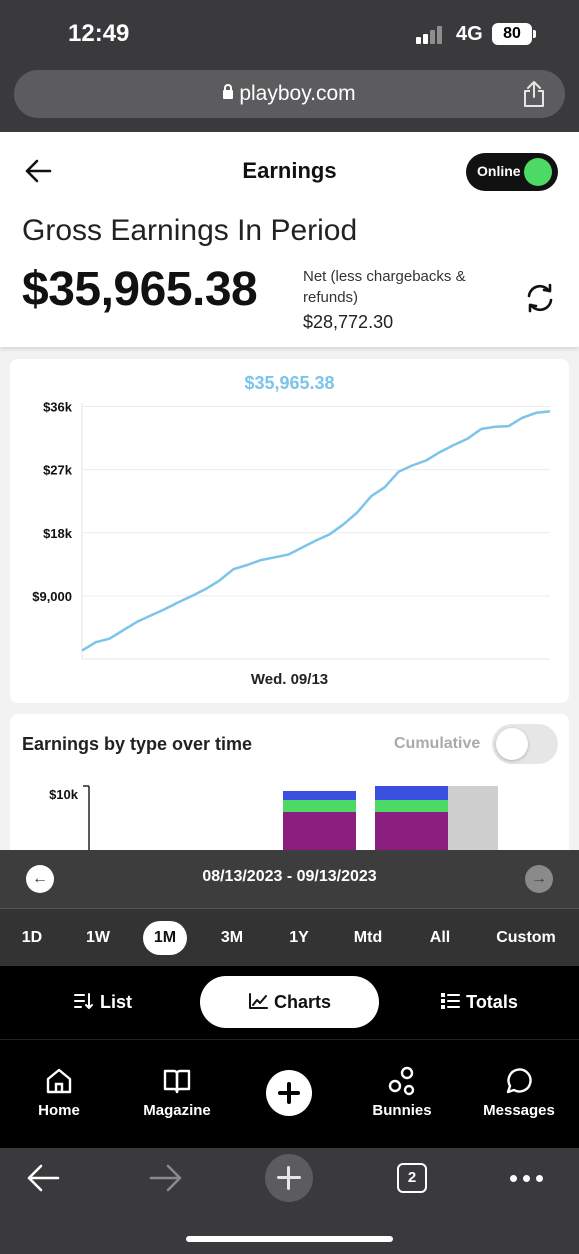  I want to click on charts-view-label: Charts, so click(302, 1002).